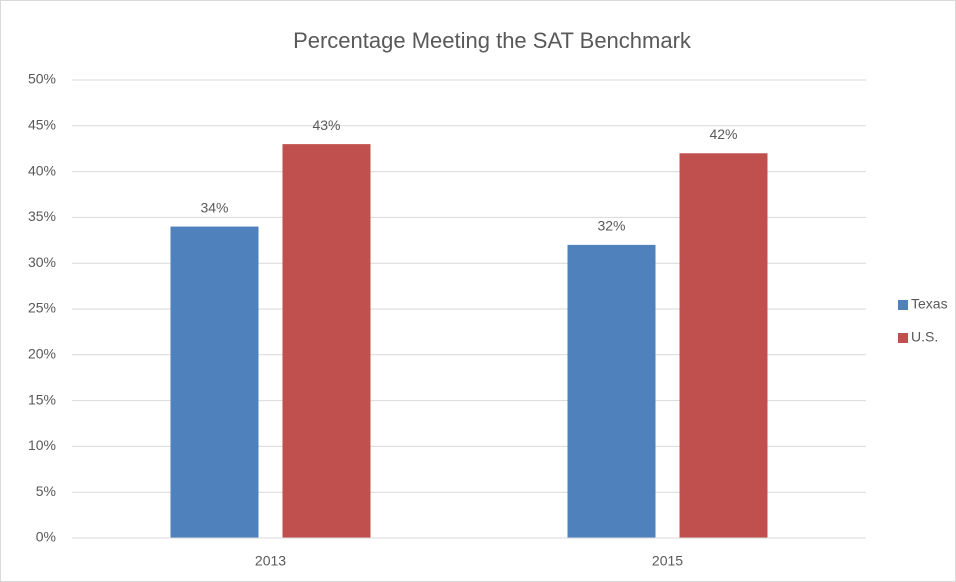 The width and height of the screenshot is (956, 582). Describe the element at coordinates (42, 445) in the screenshot. I see `y-tick-label: 10%` at that location.